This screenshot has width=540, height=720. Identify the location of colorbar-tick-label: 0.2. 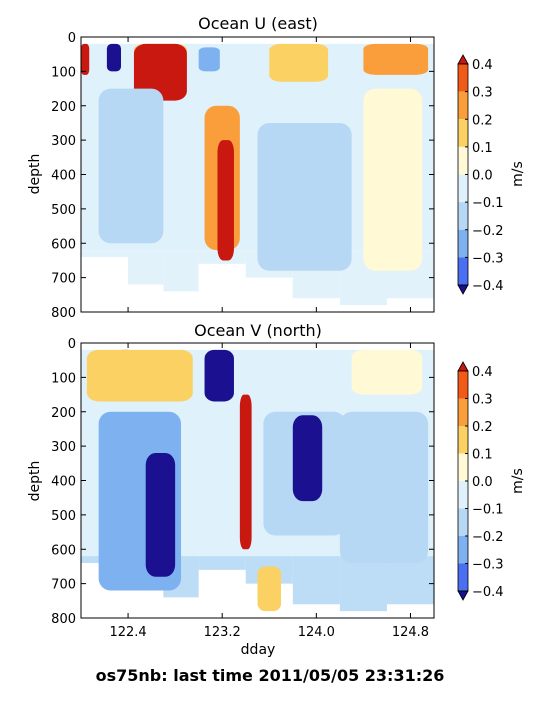
(482, 427).